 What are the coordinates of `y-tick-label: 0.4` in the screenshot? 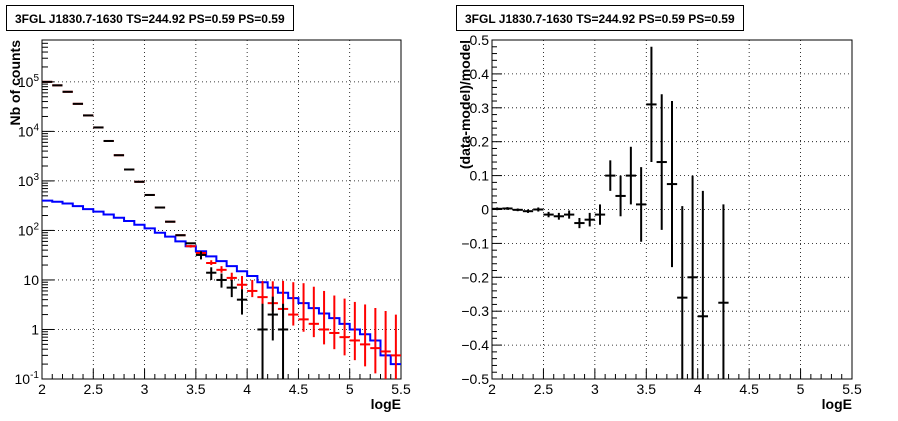 It's located at (480, 74).